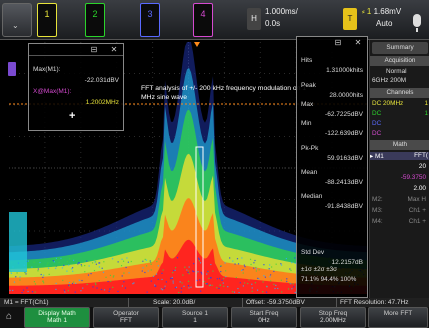  I want to click on channel-row: DC 20MHz 1, so click(400, 103).